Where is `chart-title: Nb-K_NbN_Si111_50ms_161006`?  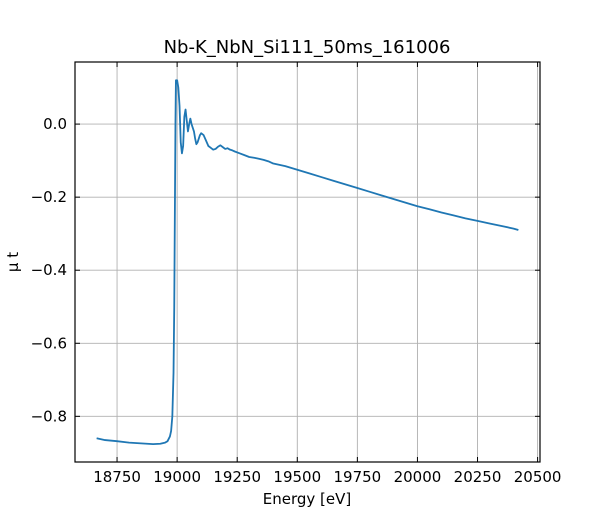
chart-title: Nb-K_NbN_Si111_50ms_161006 is located at coordinates (307, 47).